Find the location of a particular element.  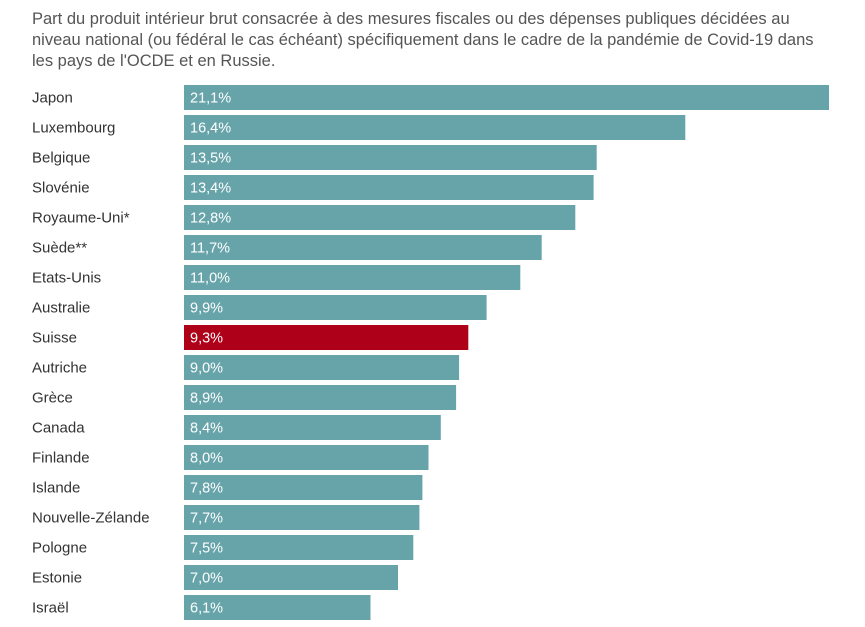

category-label: Finlande is located at coordinates (61, 458).